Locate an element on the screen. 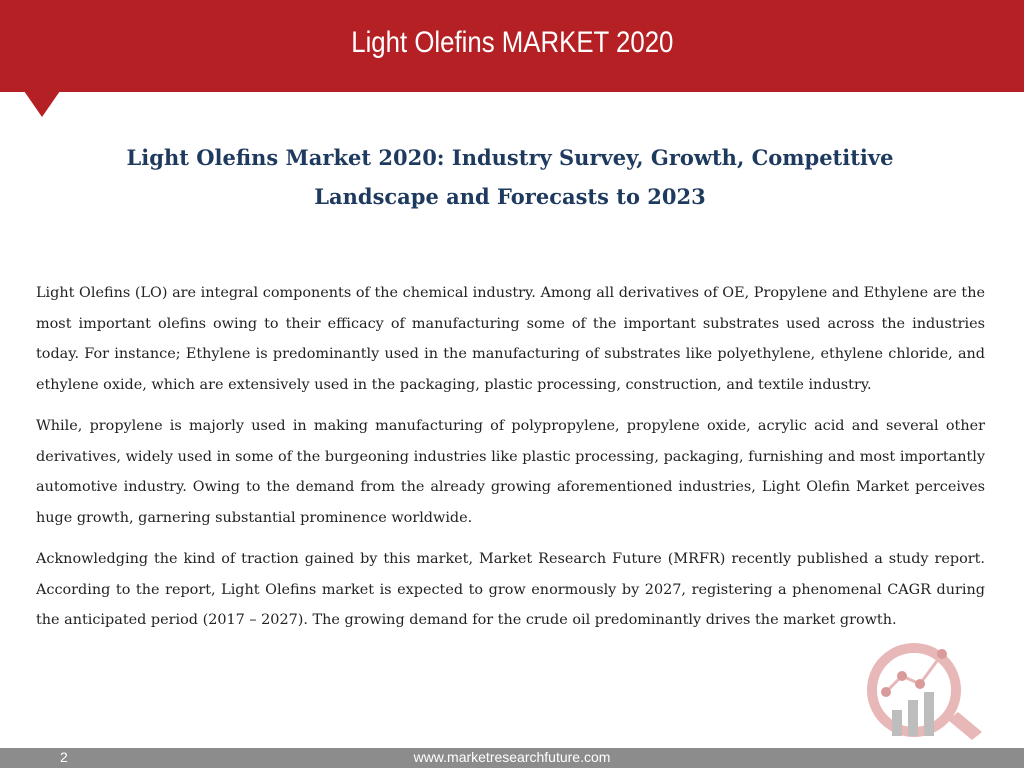 The image size is (1024, 768). header-notch is located at coordinates (42, 104).